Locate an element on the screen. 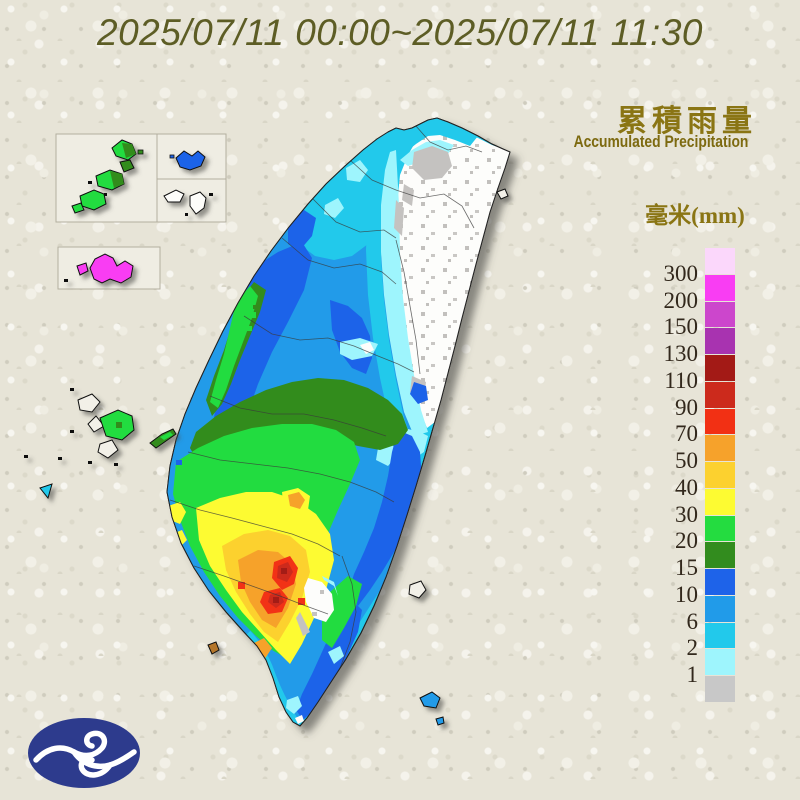 Image resolution: width=800 pixels, height=800 pixels. inset-wuqiu-islands is located at coordinates (188, 202).